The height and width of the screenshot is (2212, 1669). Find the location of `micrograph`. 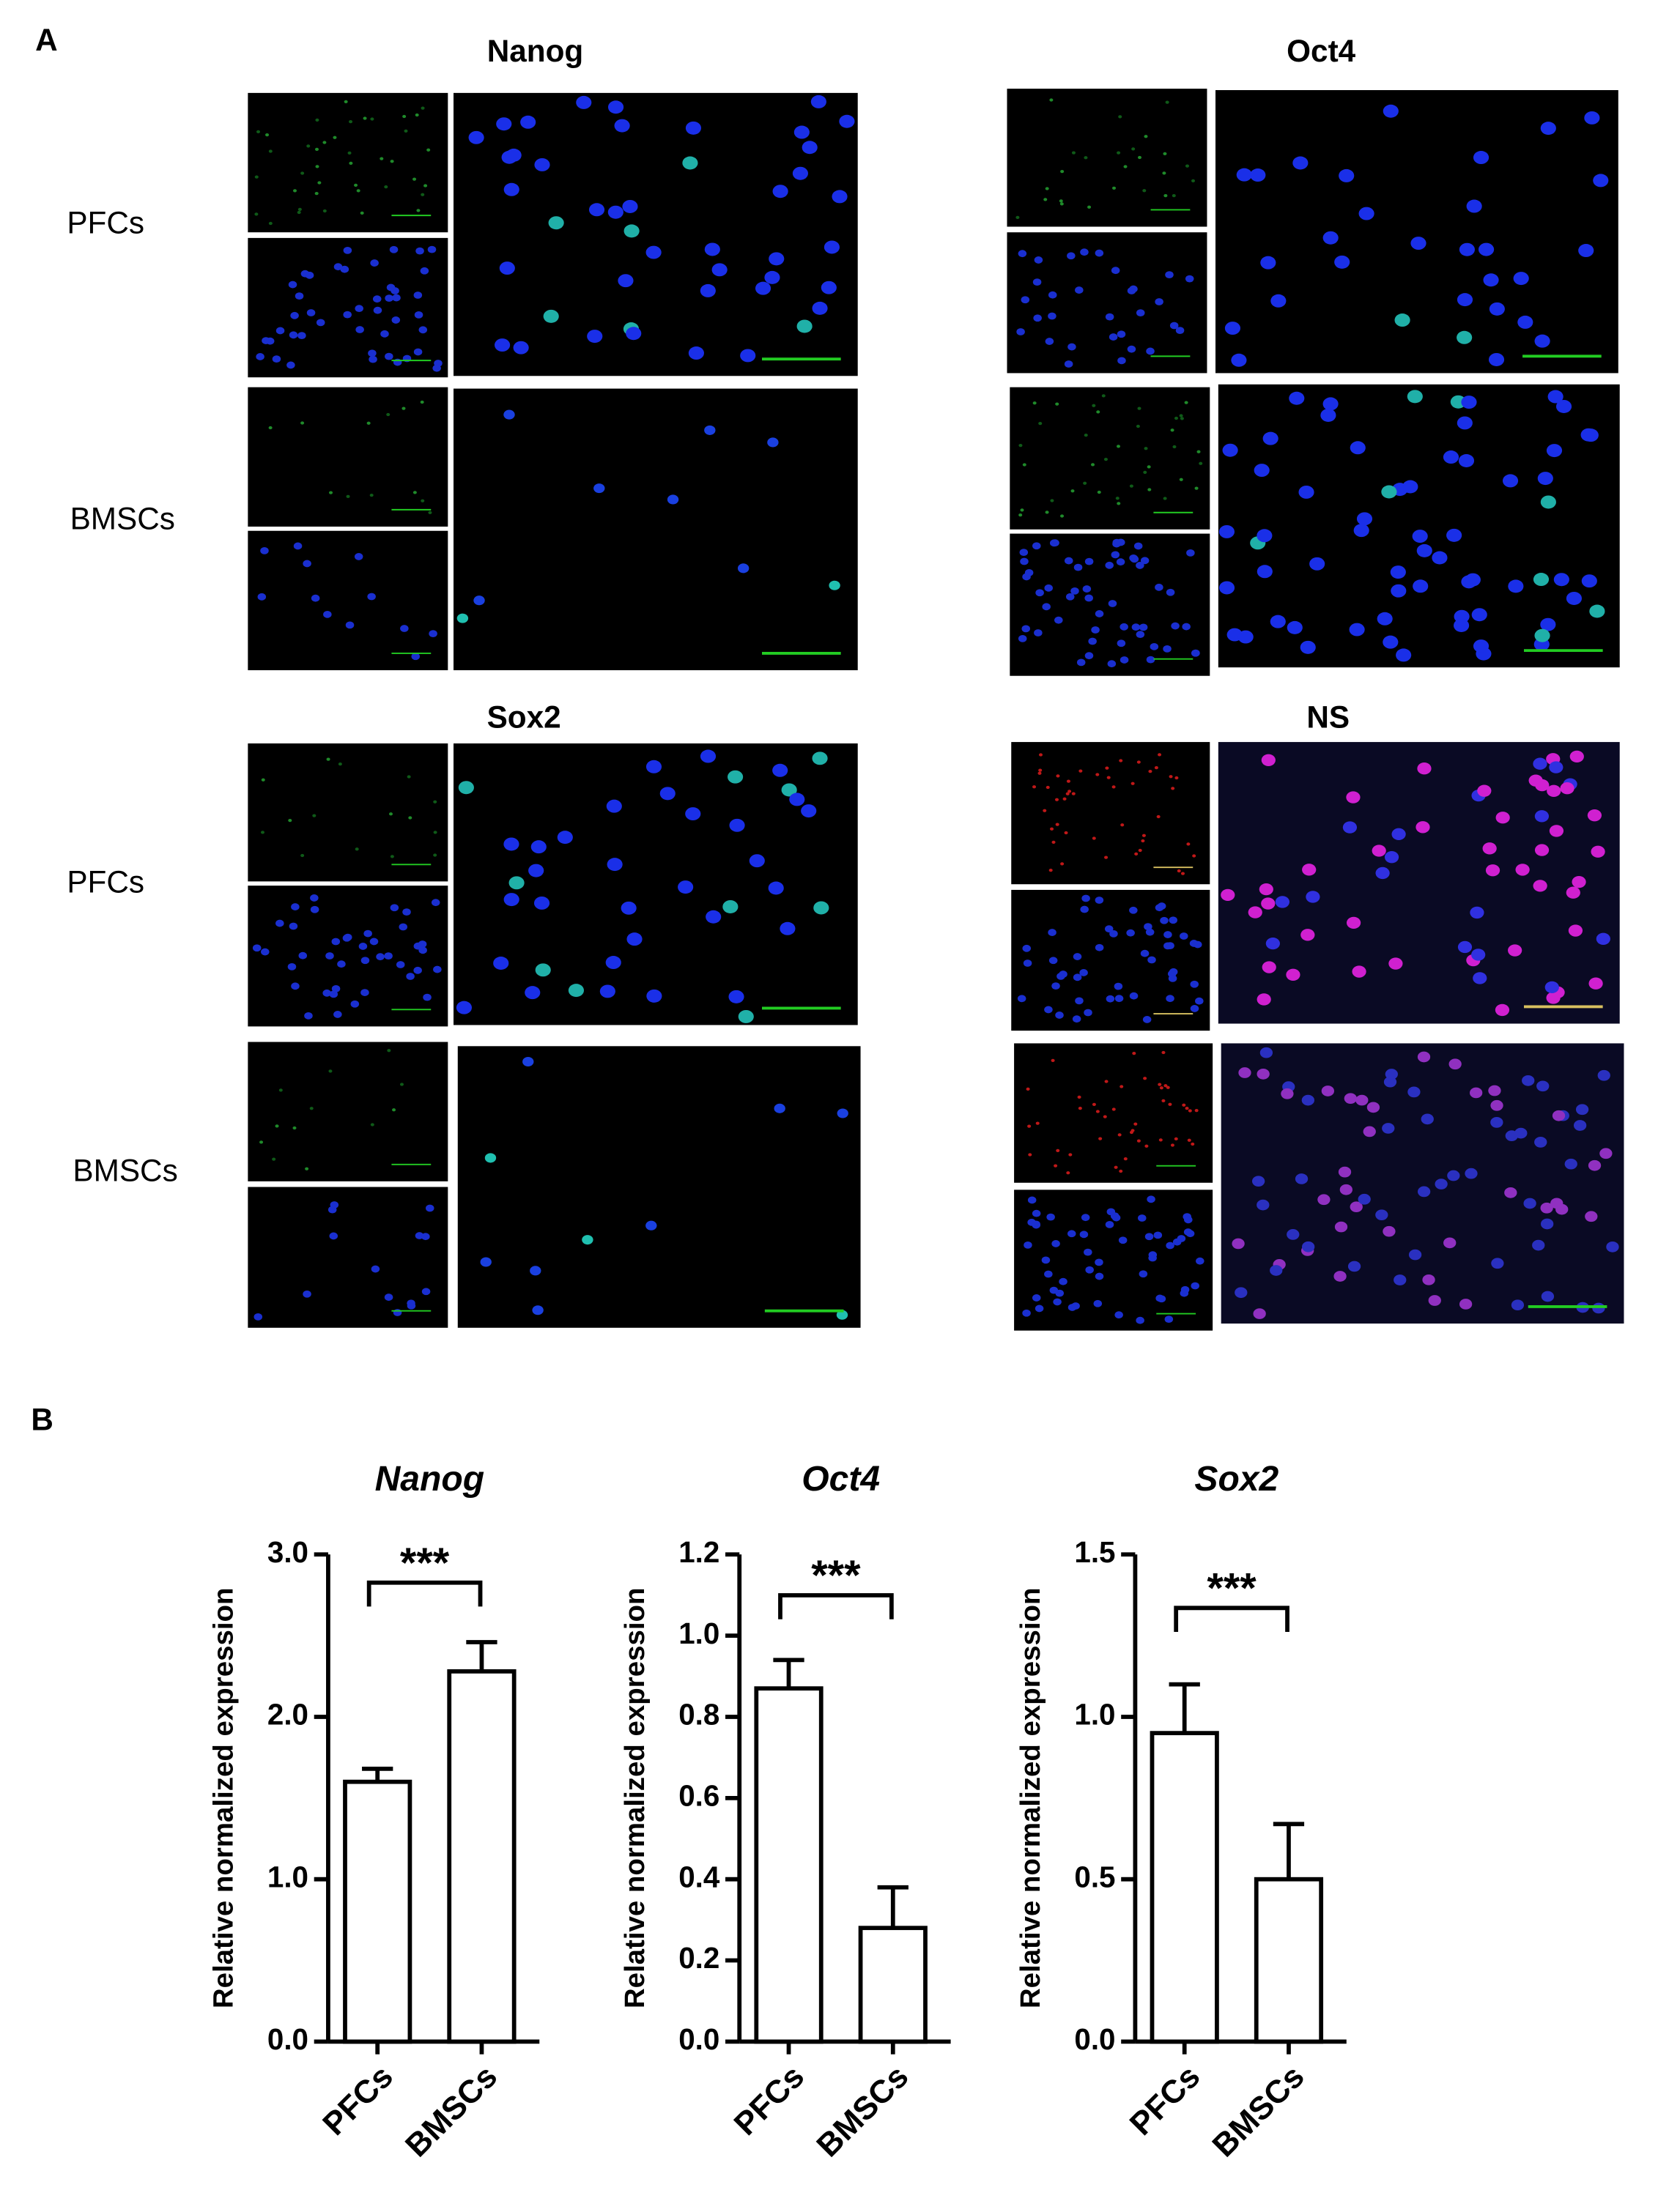

micrograph is located at coordinates (1110, 813).